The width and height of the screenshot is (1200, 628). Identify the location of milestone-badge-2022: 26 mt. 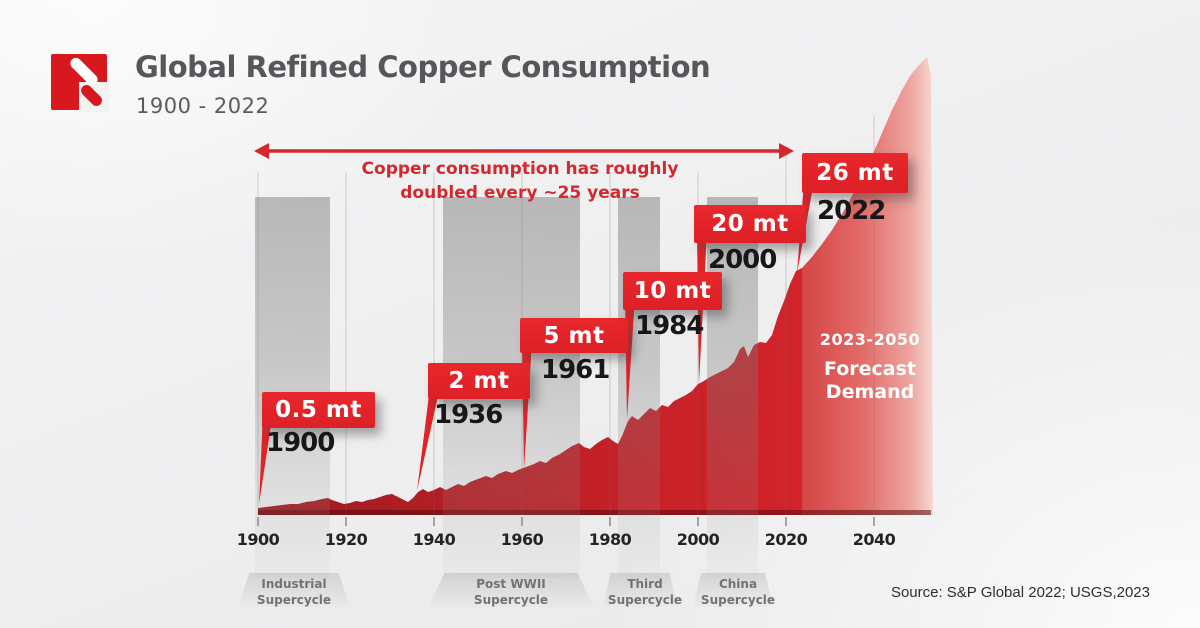
(855, 173).